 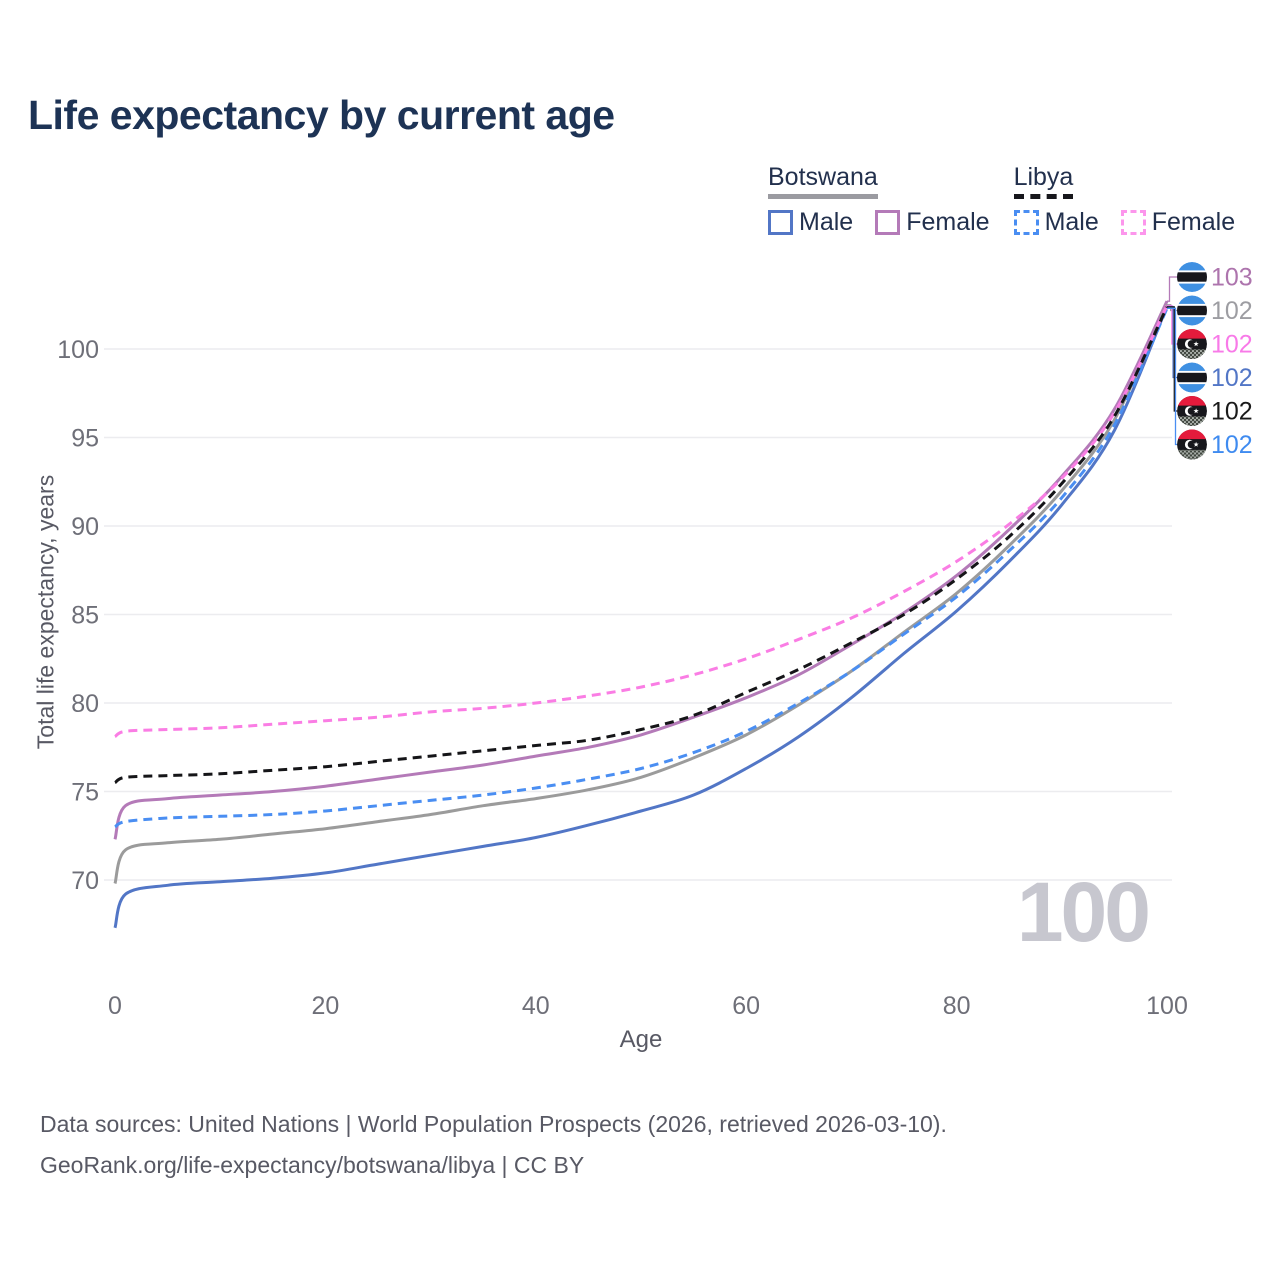 I want to click on y-tick-label: 100, so click(x=78, y=350).